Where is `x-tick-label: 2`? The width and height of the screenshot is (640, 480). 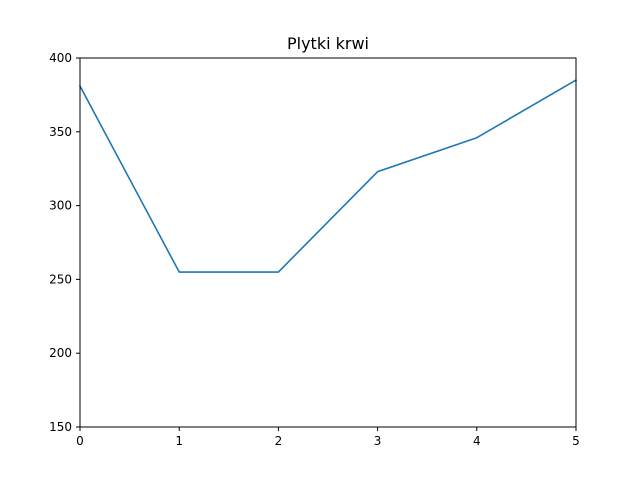
x-tick-label: 2 is located at coordinates (279, 441).